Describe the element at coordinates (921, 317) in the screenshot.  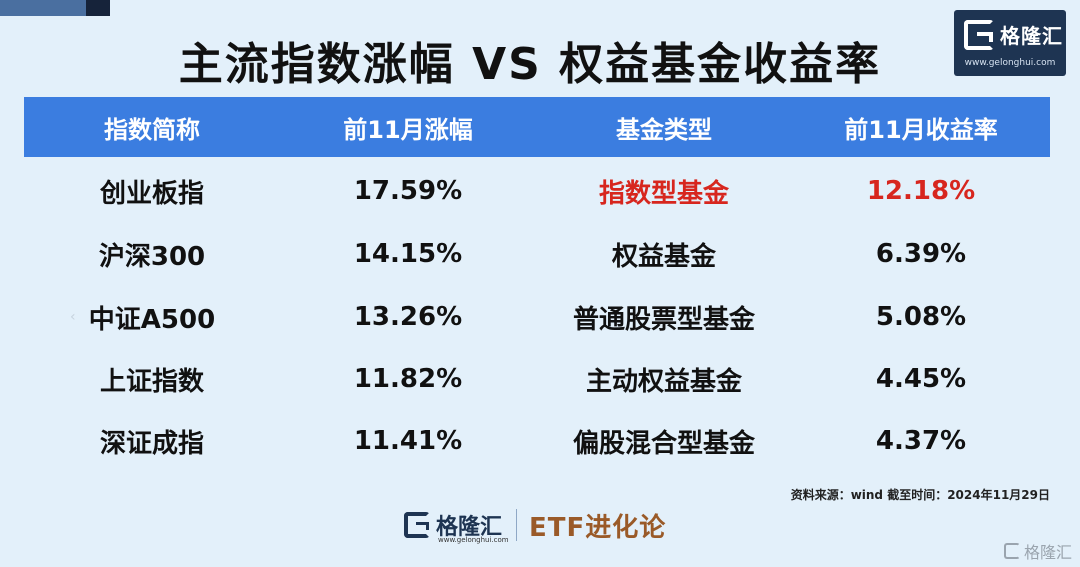
I see `fund-return: 5.08%` at that location.